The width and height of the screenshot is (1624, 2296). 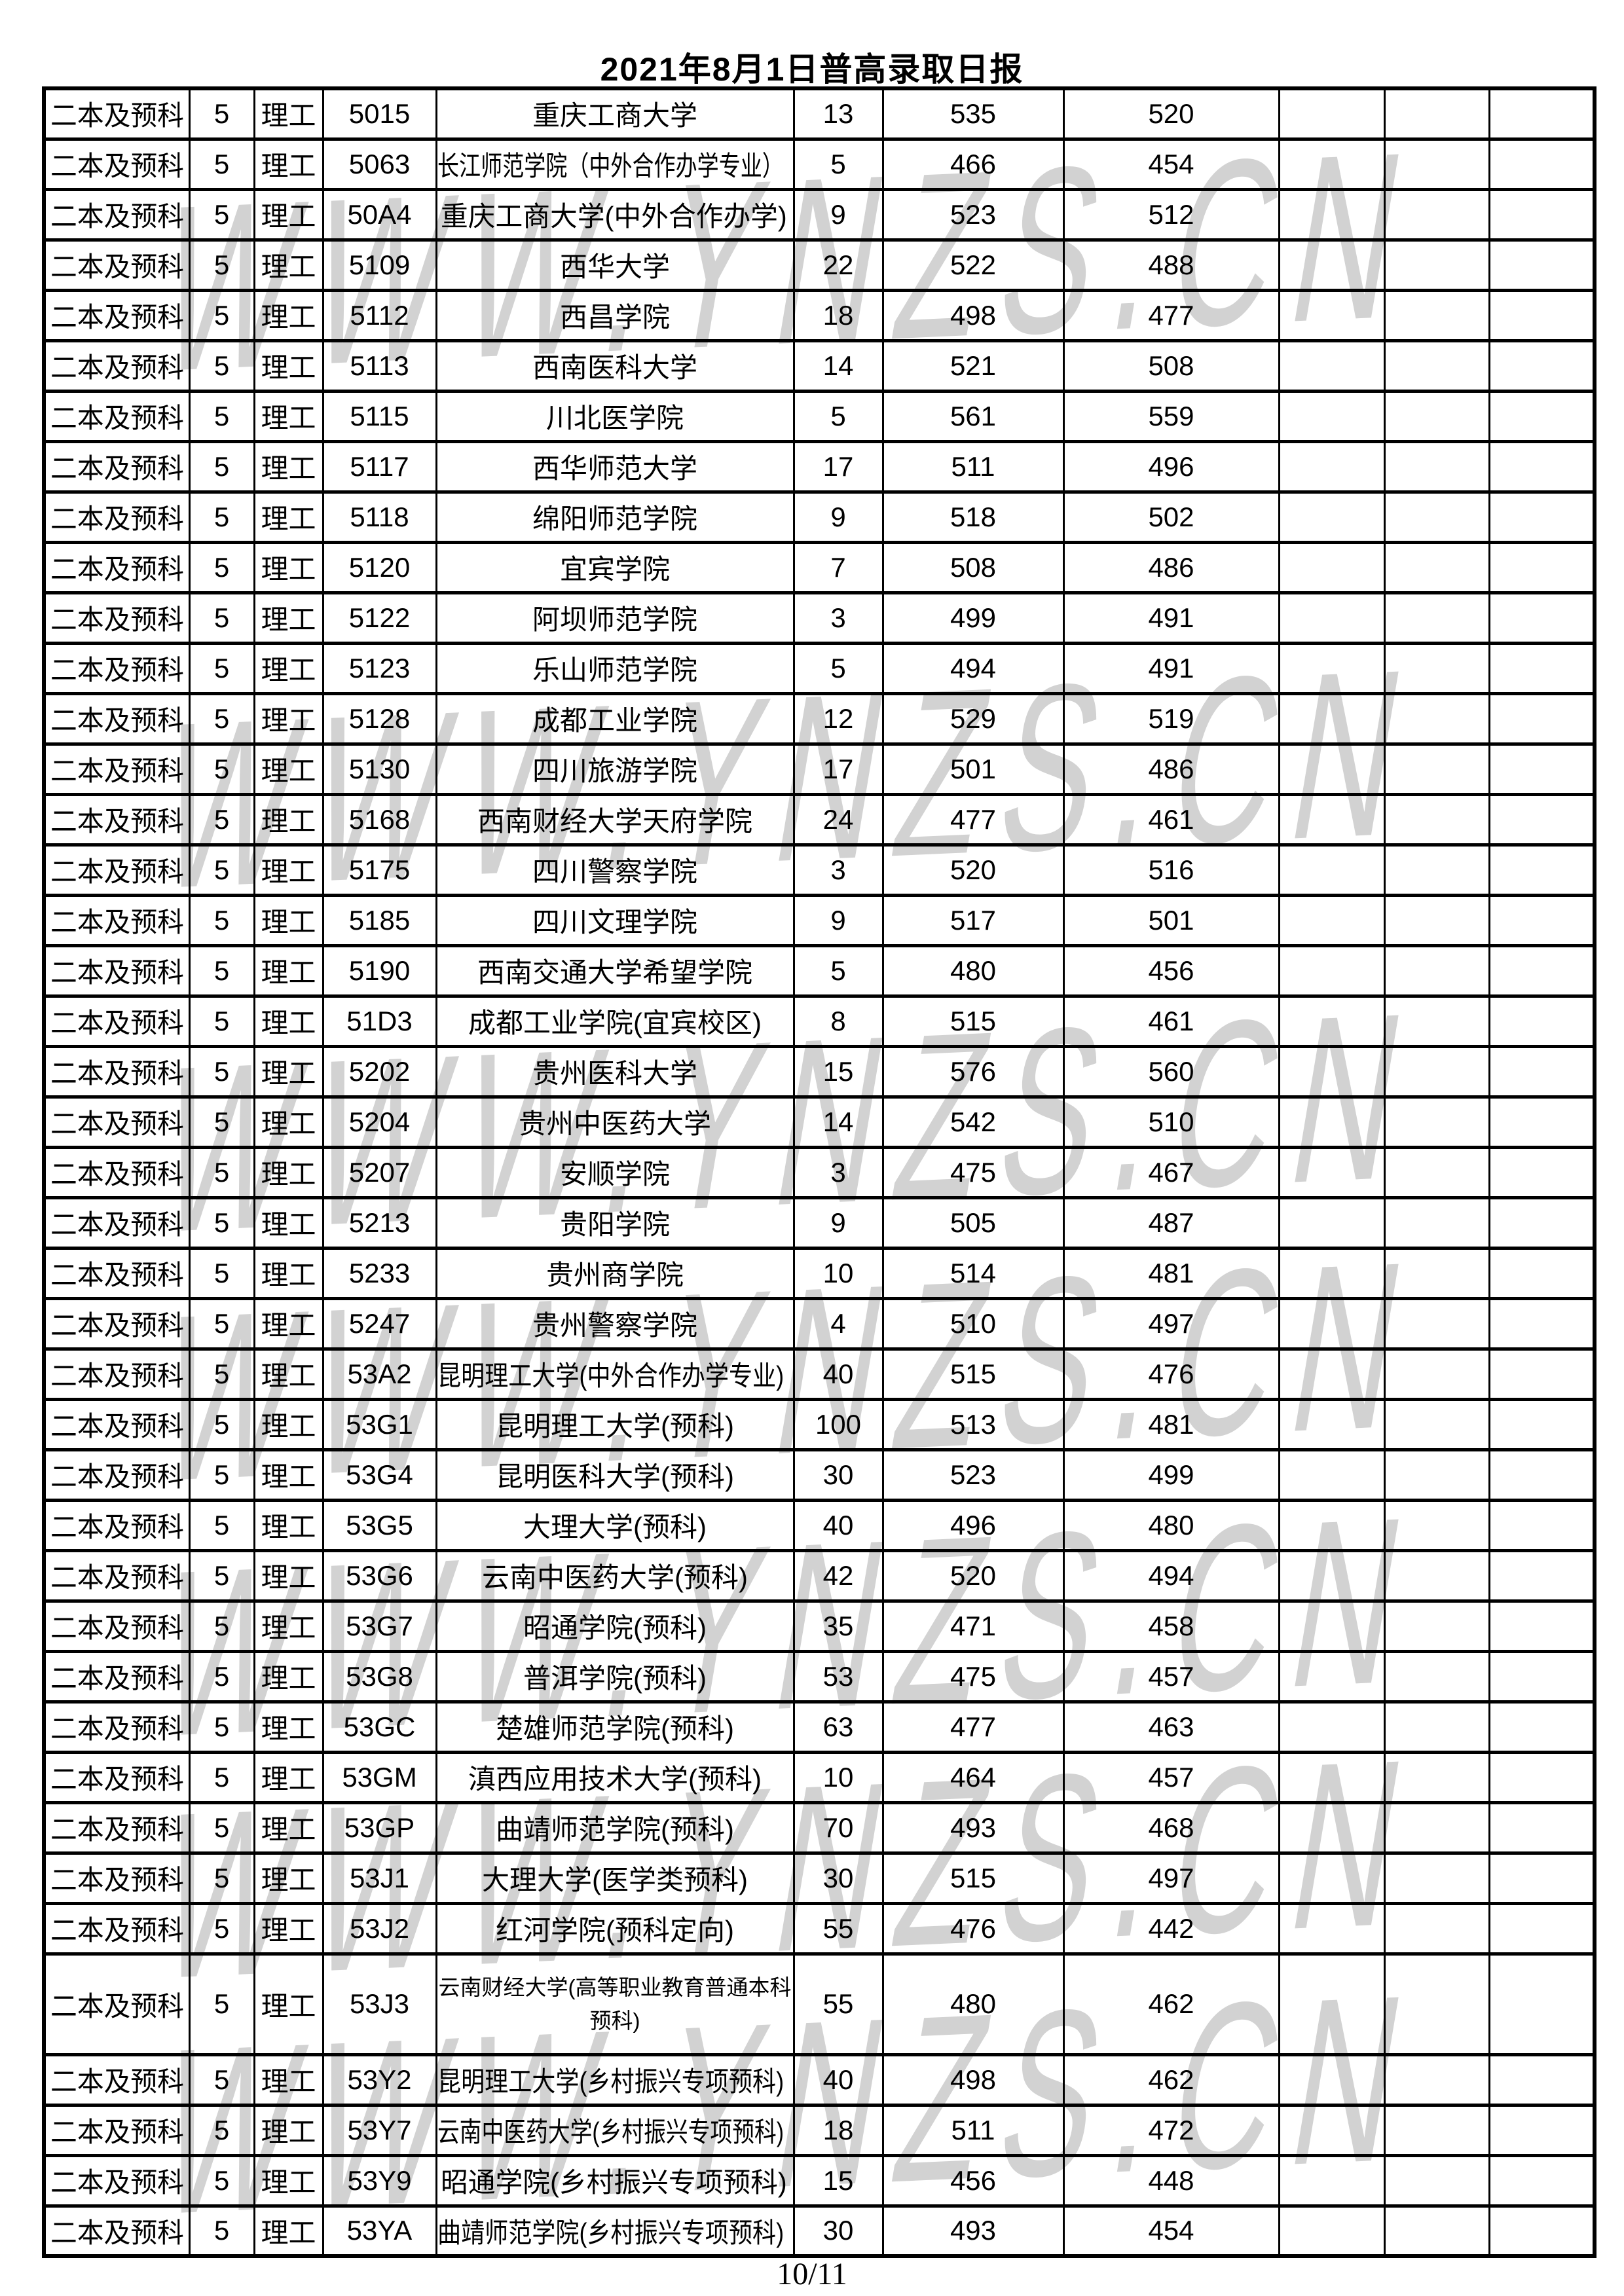 I want to click on cell-admit-count: 53, so click(x=838, y=1676).